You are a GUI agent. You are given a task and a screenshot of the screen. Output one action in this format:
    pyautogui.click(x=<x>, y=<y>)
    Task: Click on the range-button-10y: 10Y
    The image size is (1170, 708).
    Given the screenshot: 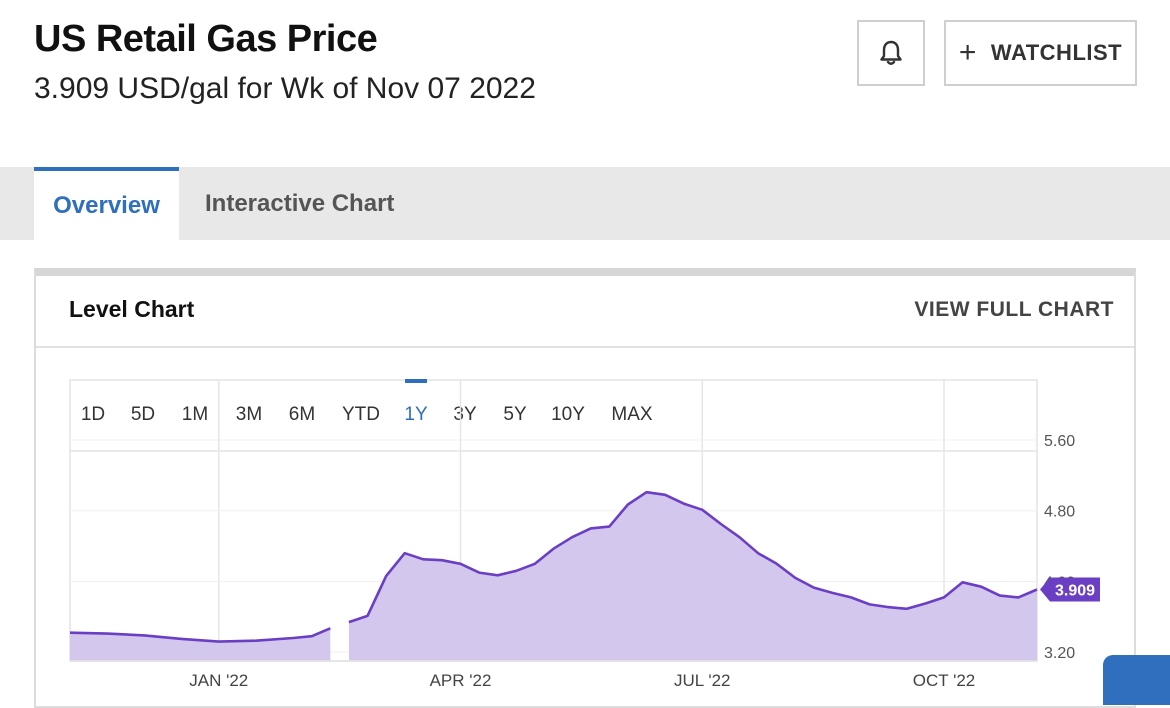 What is the action you would take?
    pyautogui.click(x=568, y=414)
    